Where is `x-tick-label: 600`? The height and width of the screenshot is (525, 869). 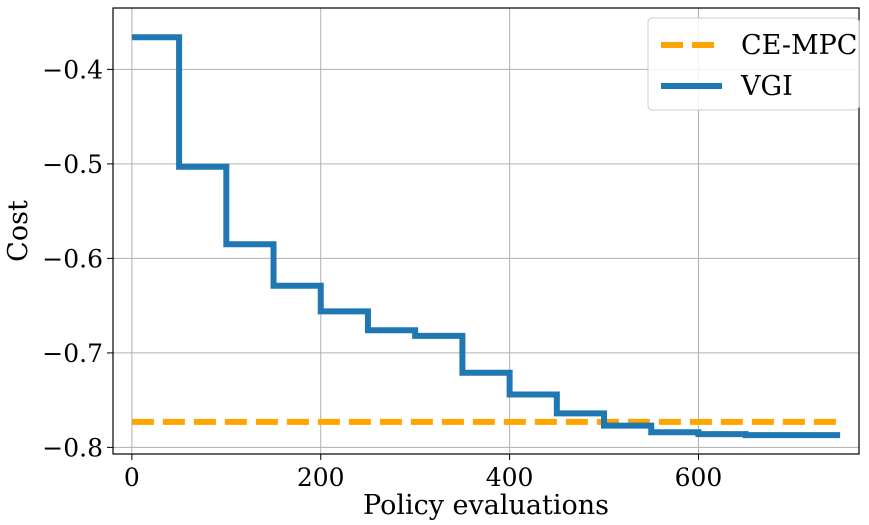 x-tick-label: 600 is located at coordinates (699, 477).